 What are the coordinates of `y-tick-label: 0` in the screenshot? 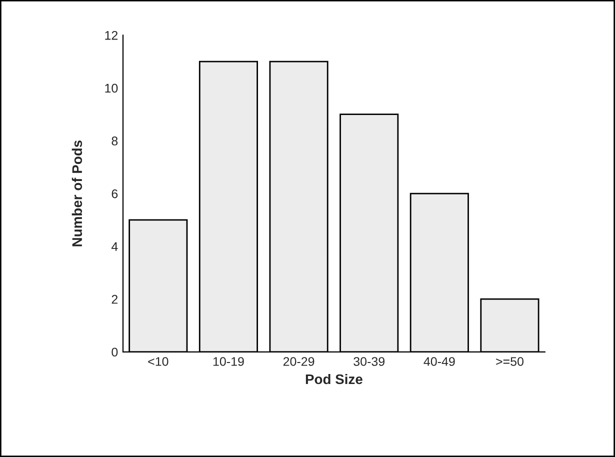 It's located at (115, 352).